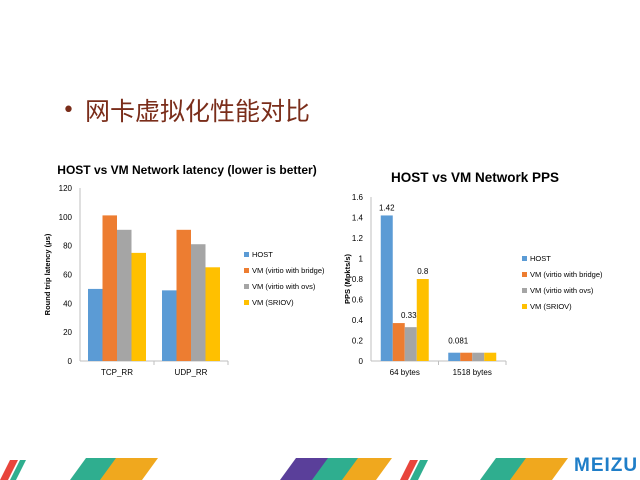  Describe the element at coordinates (66, 188) in the screenshot. I see `y-tick-label: 120` at that location.